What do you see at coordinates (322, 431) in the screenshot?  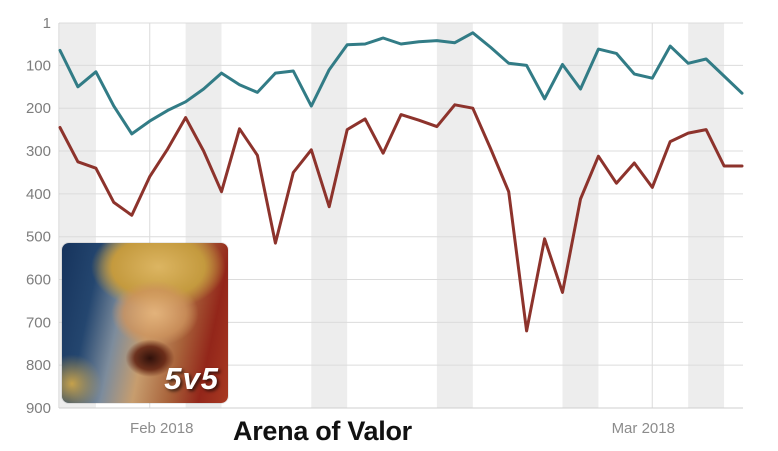 I see `game-title: Arena of Valor` at bounding box center [322, 431].